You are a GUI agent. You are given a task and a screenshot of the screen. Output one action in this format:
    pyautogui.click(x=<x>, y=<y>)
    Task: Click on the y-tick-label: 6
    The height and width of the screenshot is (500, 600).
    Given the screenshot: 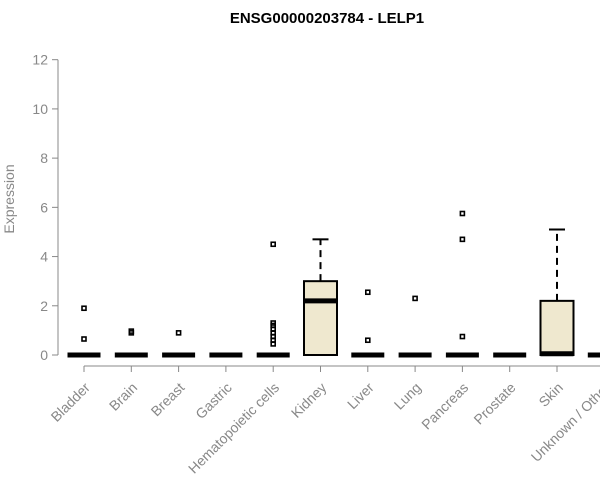 What is the action you would take?
    pyautogui.click(x=44, y=207)
    